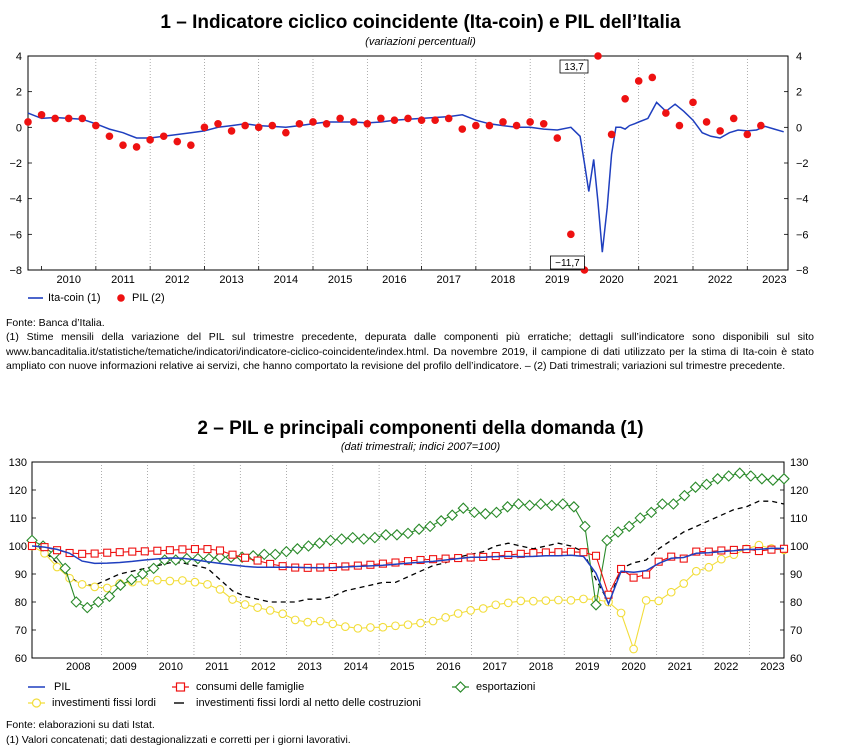 Image resolution: width=841 pixels, height=756 pixels. Describe the element at coordinates (18, 547) in the screenshot. I see `y-tick-label-left: 100` at that location.